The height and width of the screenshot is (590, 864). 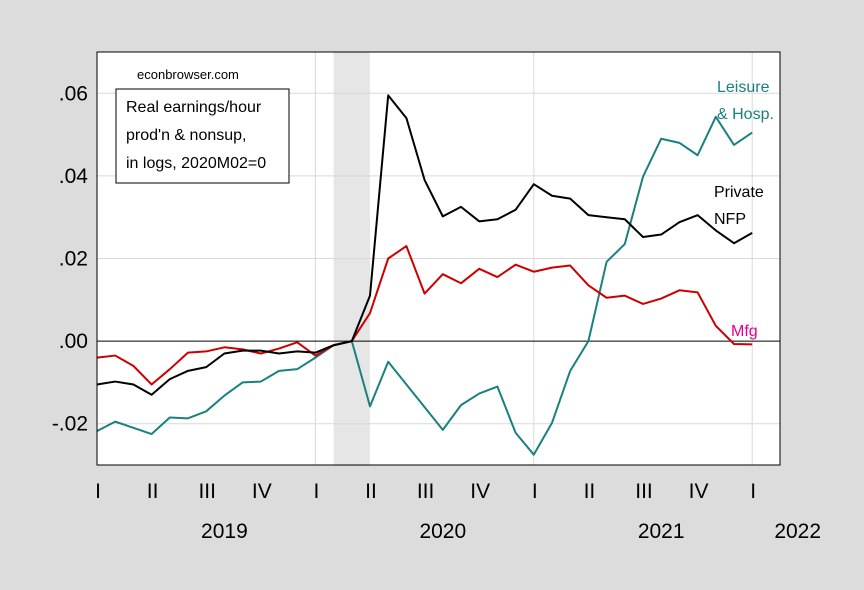 I want to click on year-label: 2019, so click(x=224, y=531).